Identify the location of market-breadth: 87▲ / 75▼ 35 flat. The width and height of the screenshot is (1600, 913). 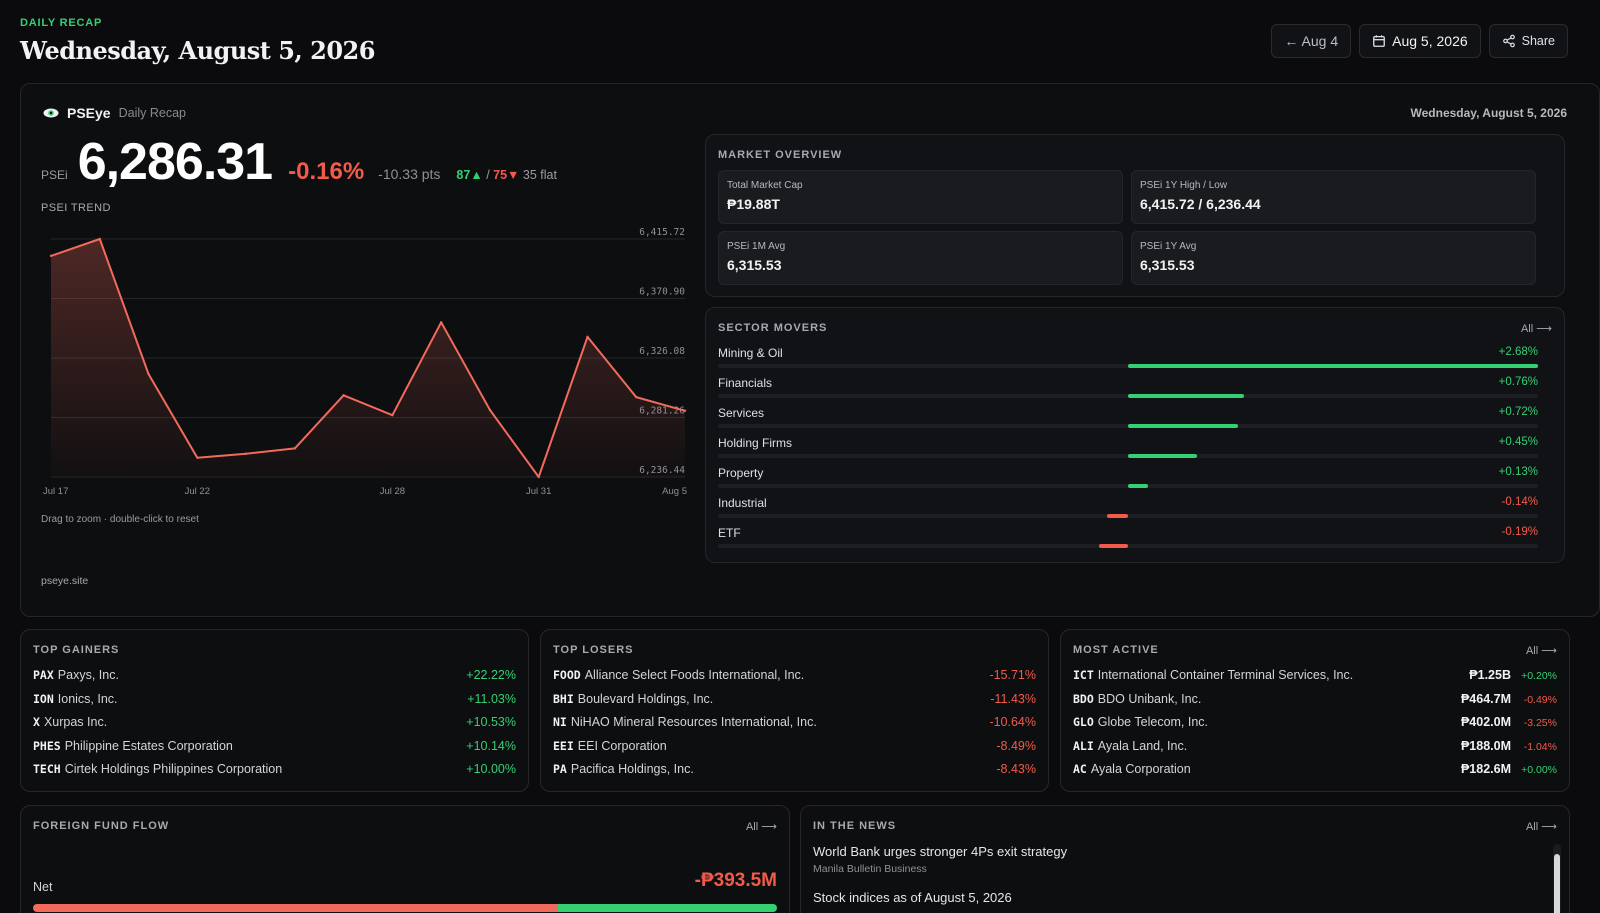
(506, 175).